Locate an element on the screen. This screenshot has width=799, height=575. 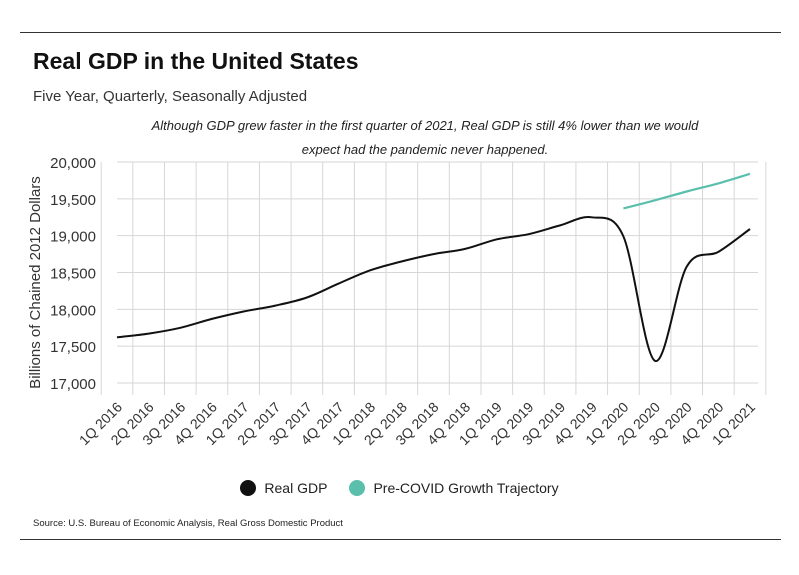
y-tick-label: 17,000 is located at coordinates (73, 384).